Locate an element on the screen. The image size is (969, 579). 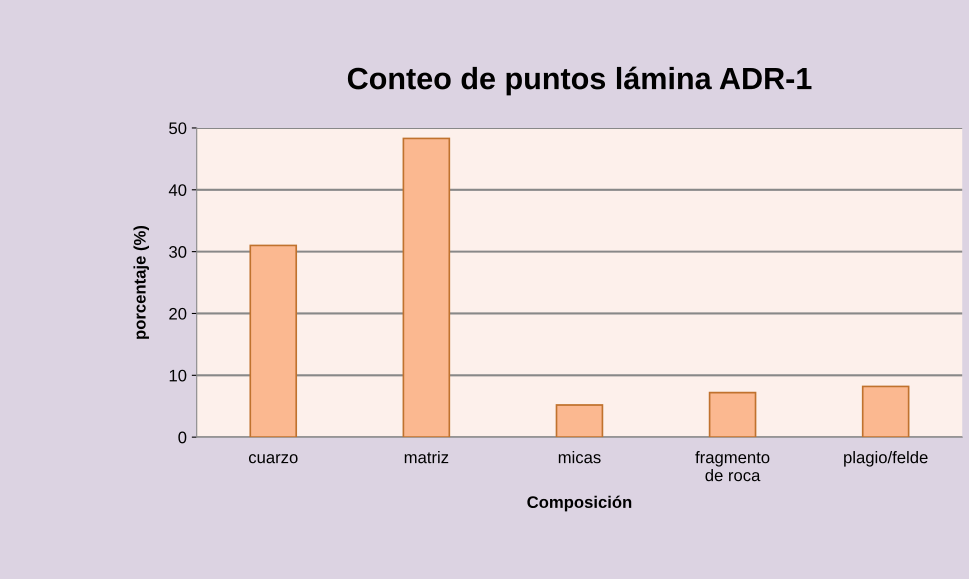
y-tick-label: 50 is located at coordinates (177, 128).